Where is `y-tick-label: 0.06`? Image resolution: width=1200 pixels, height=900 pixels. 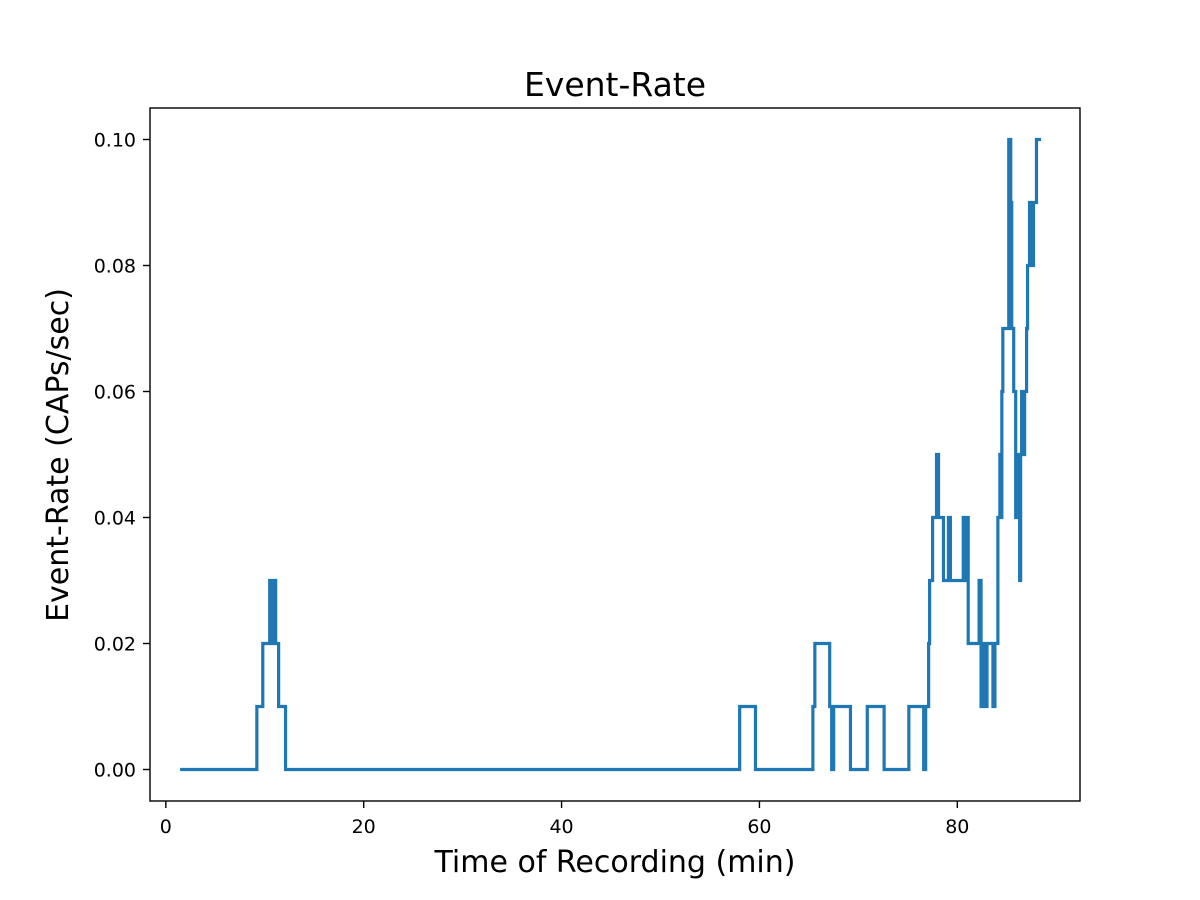 y-tick-label: 0.06 is located at coordinates (115, 393).